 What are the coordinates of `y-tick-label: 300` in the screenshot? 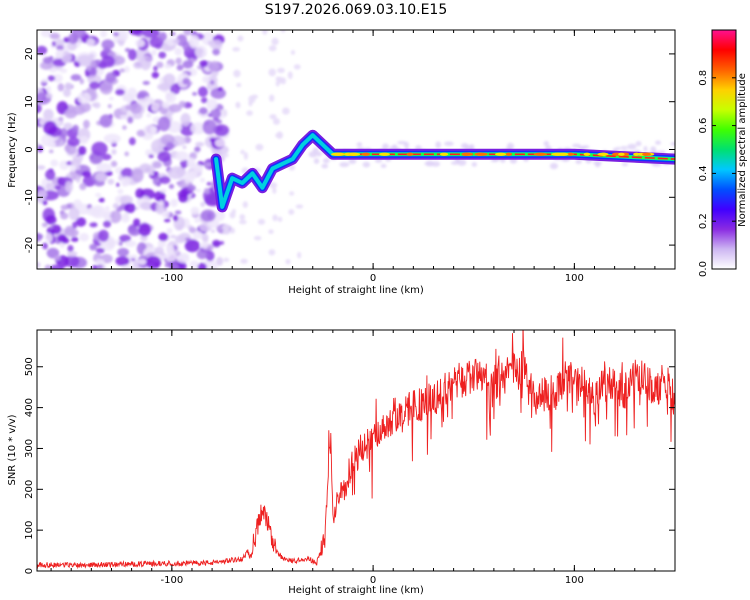 It's located at (29, 448).